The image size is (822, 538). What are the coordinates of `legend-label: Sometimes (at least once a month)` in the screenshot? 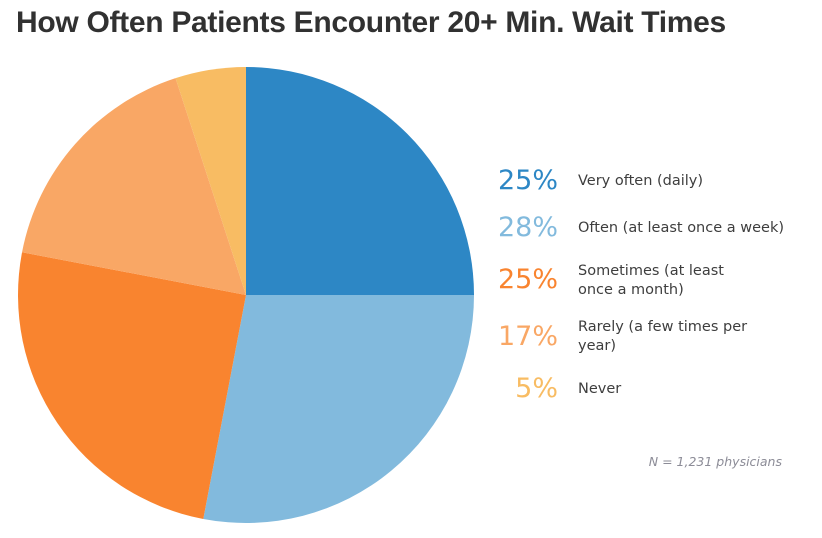 It's located at (651, 280).